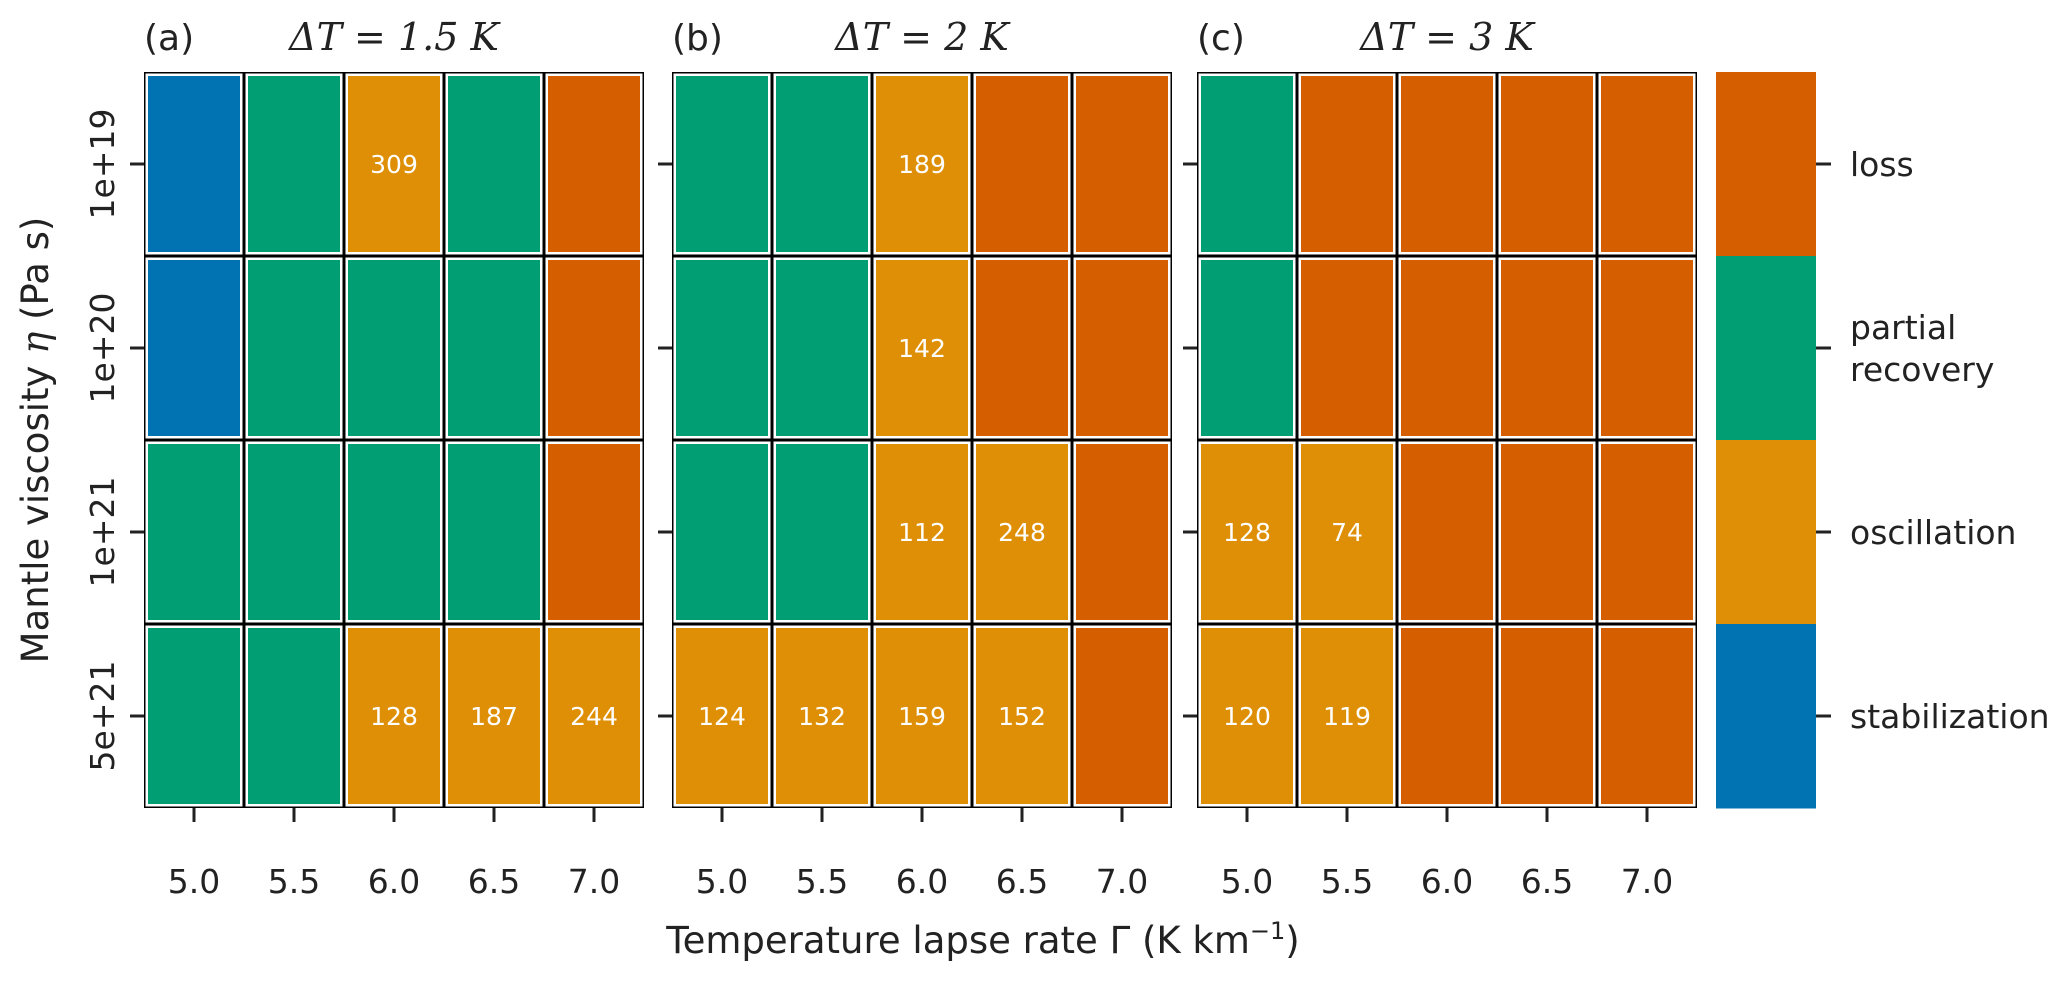 This screenshot has height=982, width=2067. What do you see at coordinates (1933, 532) in the screenshot?
I see `legend-label: oscillation` at bounding box center [1933, 532].